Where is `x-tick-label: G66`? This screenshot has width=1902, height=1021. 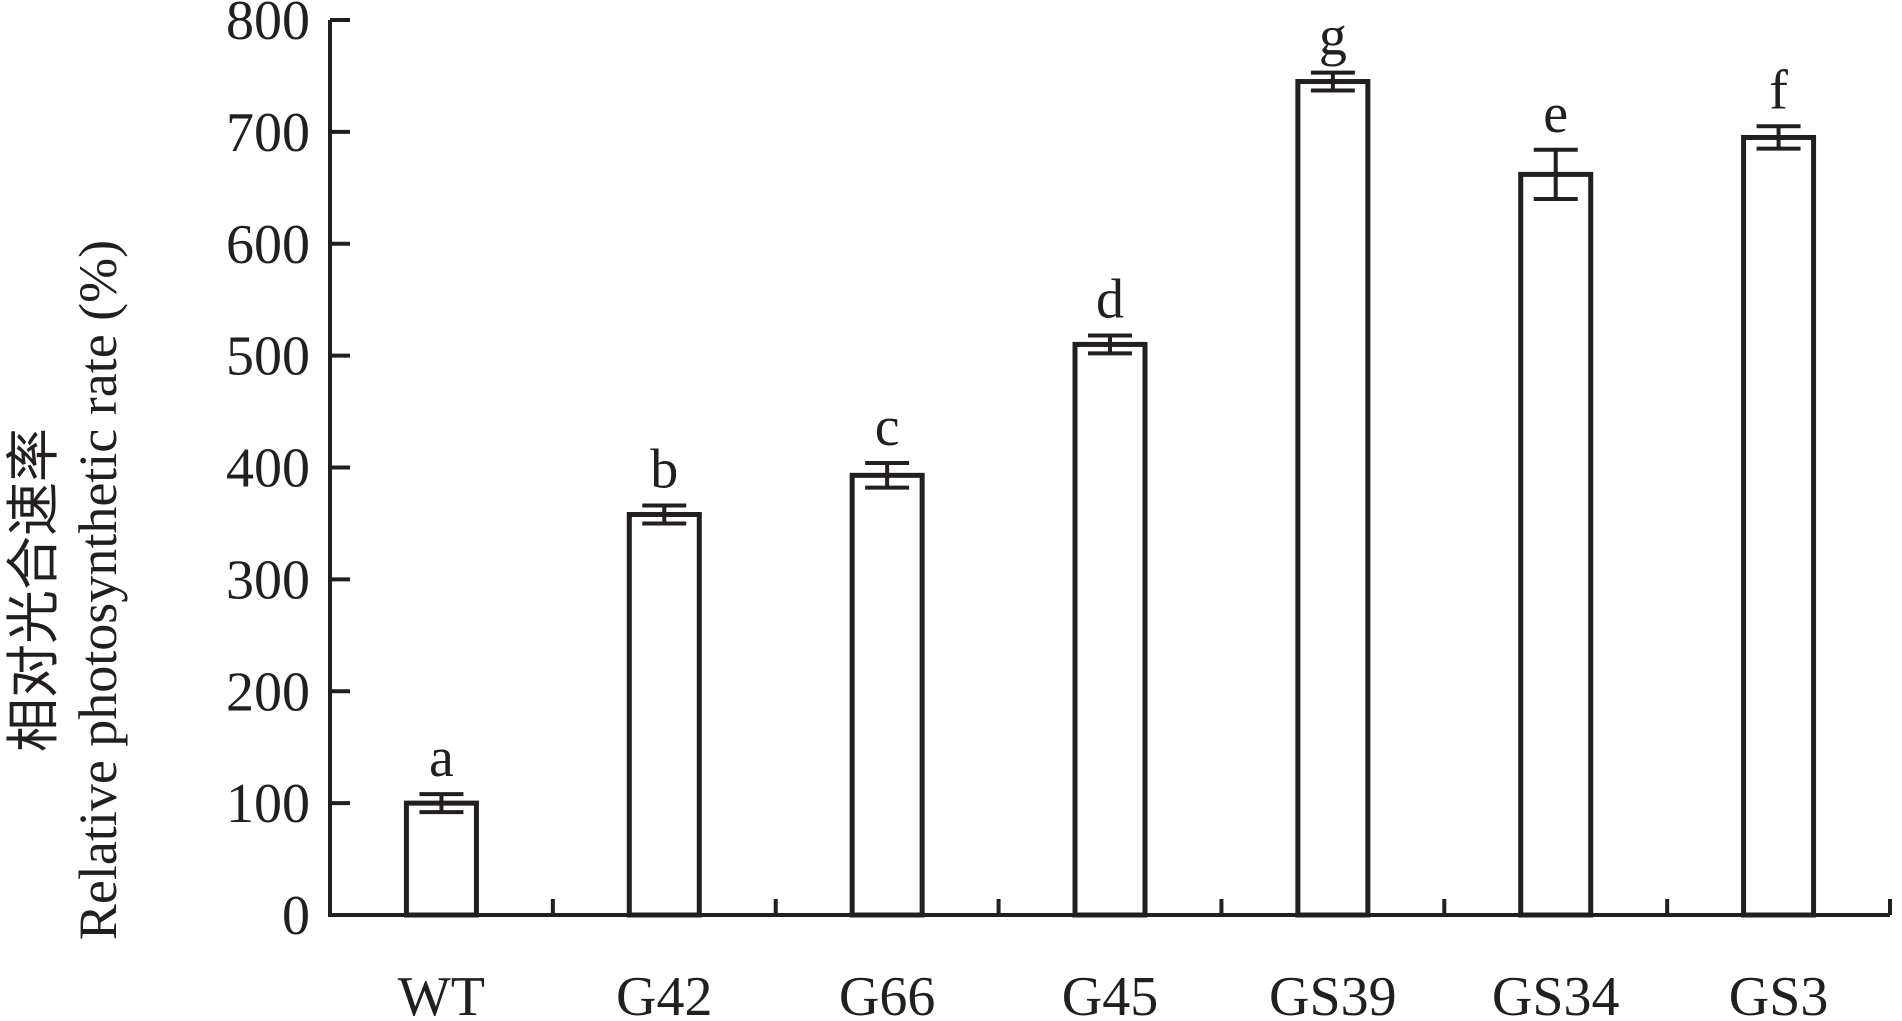
x-tick-label: G66 is located at coordinates (887, 993).